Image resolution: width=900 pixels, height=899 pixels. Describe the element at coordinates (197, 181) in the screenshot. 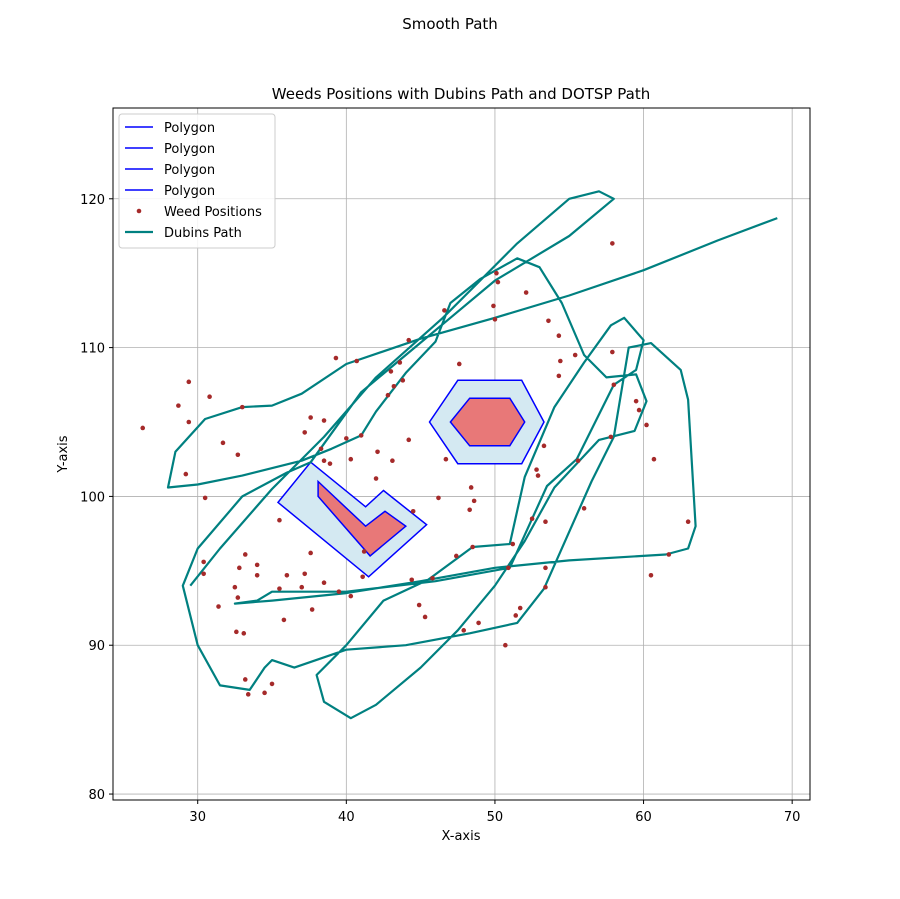

I see `legend-box` at that location.